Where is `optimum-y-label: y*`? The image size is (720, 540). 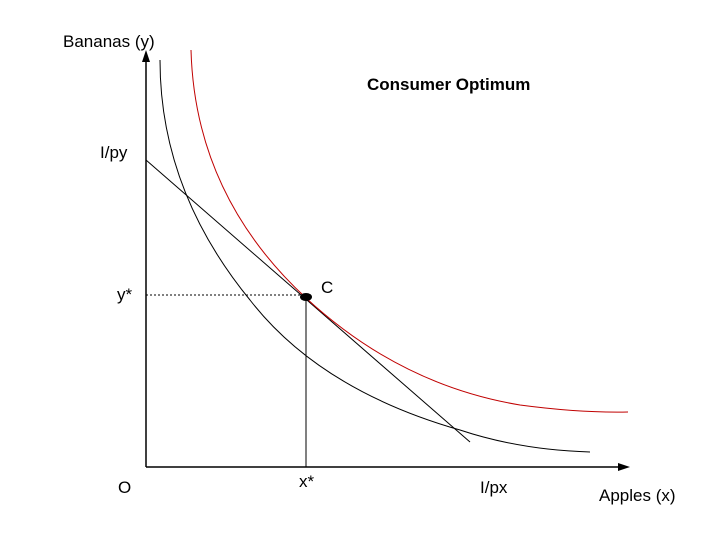
optimum-y-label: y* is located at coordinates (125, 294).